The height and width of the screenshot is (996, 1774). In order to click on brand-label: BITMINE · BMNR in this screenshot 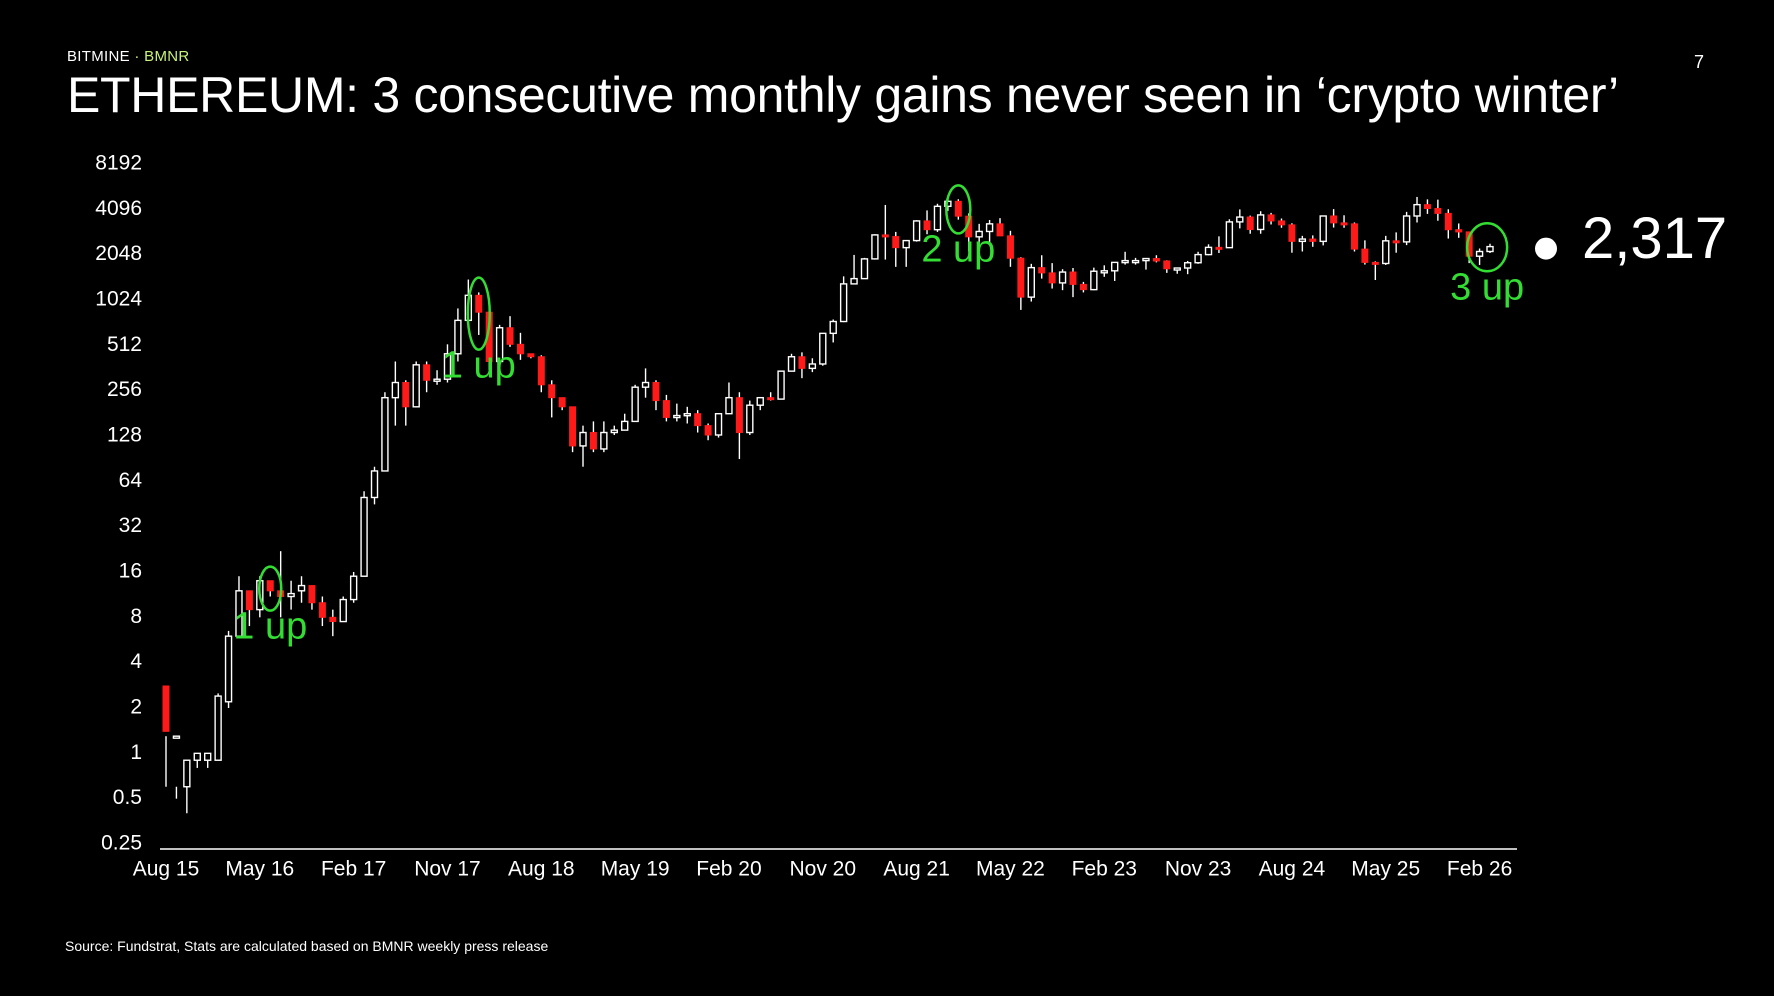, I will do `click(128, 56)`.